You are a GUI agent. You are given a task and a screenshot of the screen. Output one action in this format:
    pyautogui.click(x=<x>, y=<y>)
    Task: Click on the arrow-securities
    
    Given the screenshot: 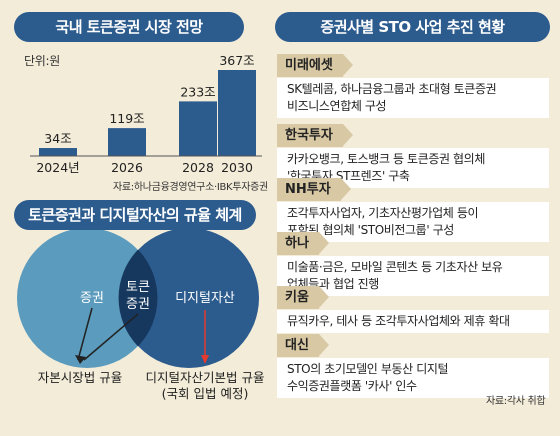 What is the action you would take?
    pyautogui.click(x=85, y=334)
    